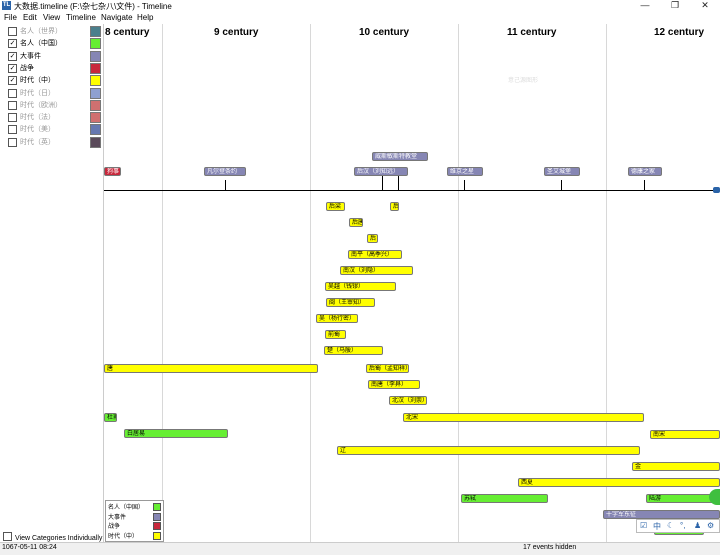 The width and height of the screenshot is (720, 555). What do you see at coordinates (27, 68) in the screenshot?
I see `category-label: 战争` at bounding box center [27, 68].